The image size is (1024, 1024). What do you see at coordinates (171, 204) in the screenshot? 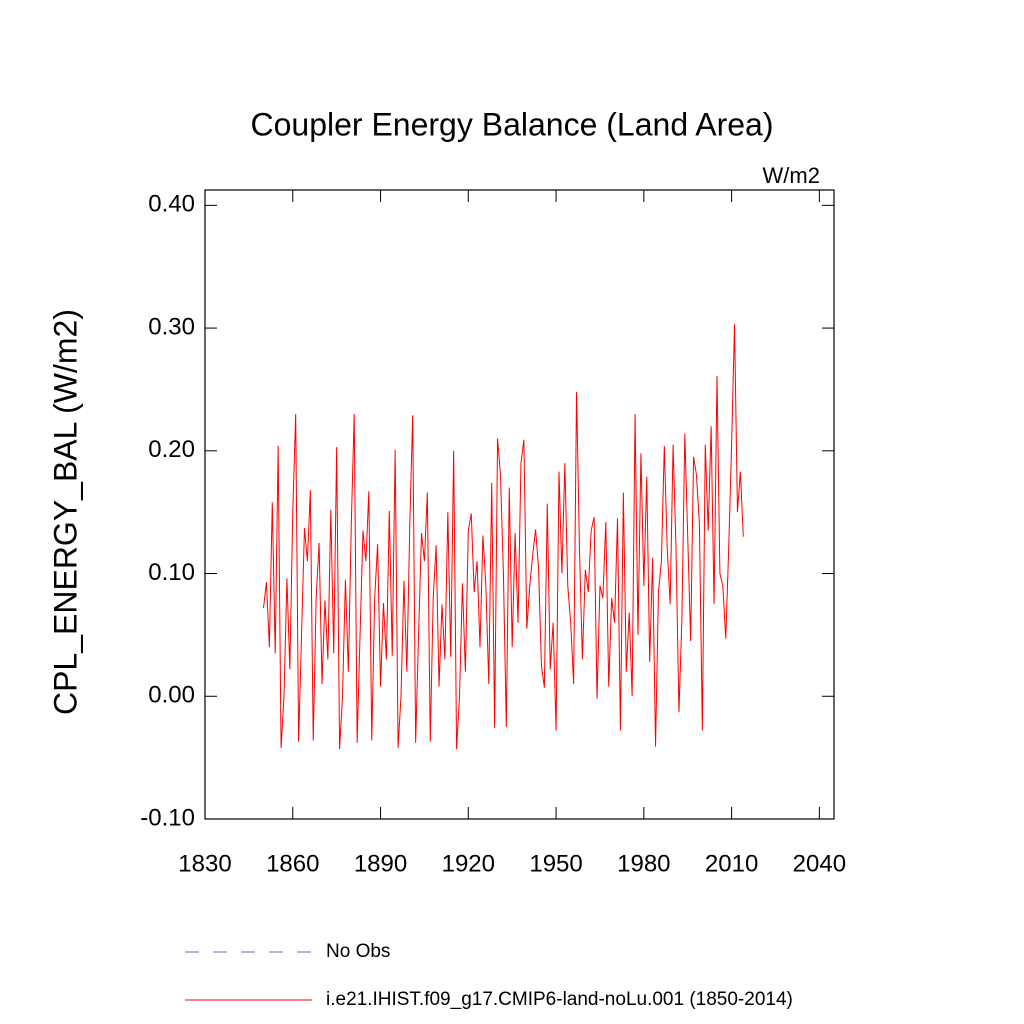
I see `y-tick-label: 0.40` at bounding box center [171, 204].